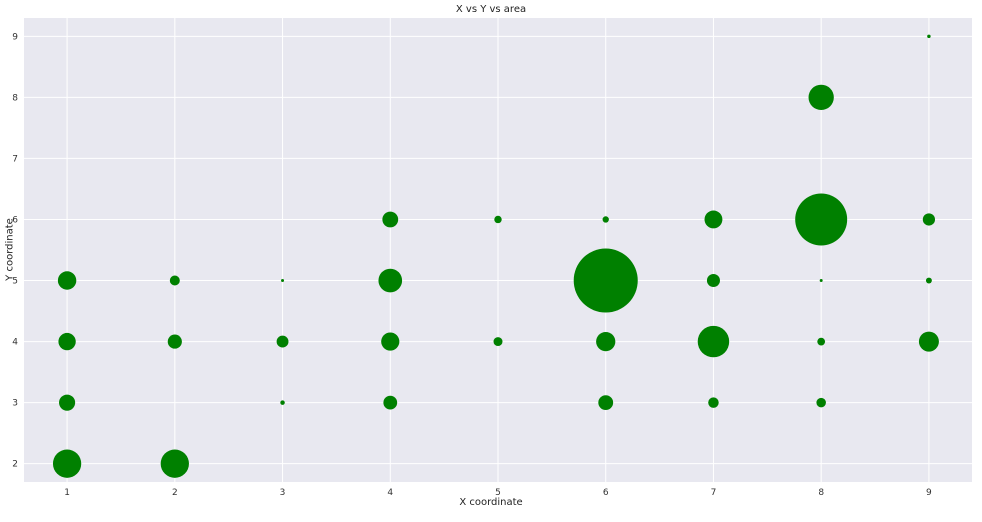 The height and width of the screenshot is (522, 982). I want to click on chart-title: X vs Y vs area, so click(491, 9).